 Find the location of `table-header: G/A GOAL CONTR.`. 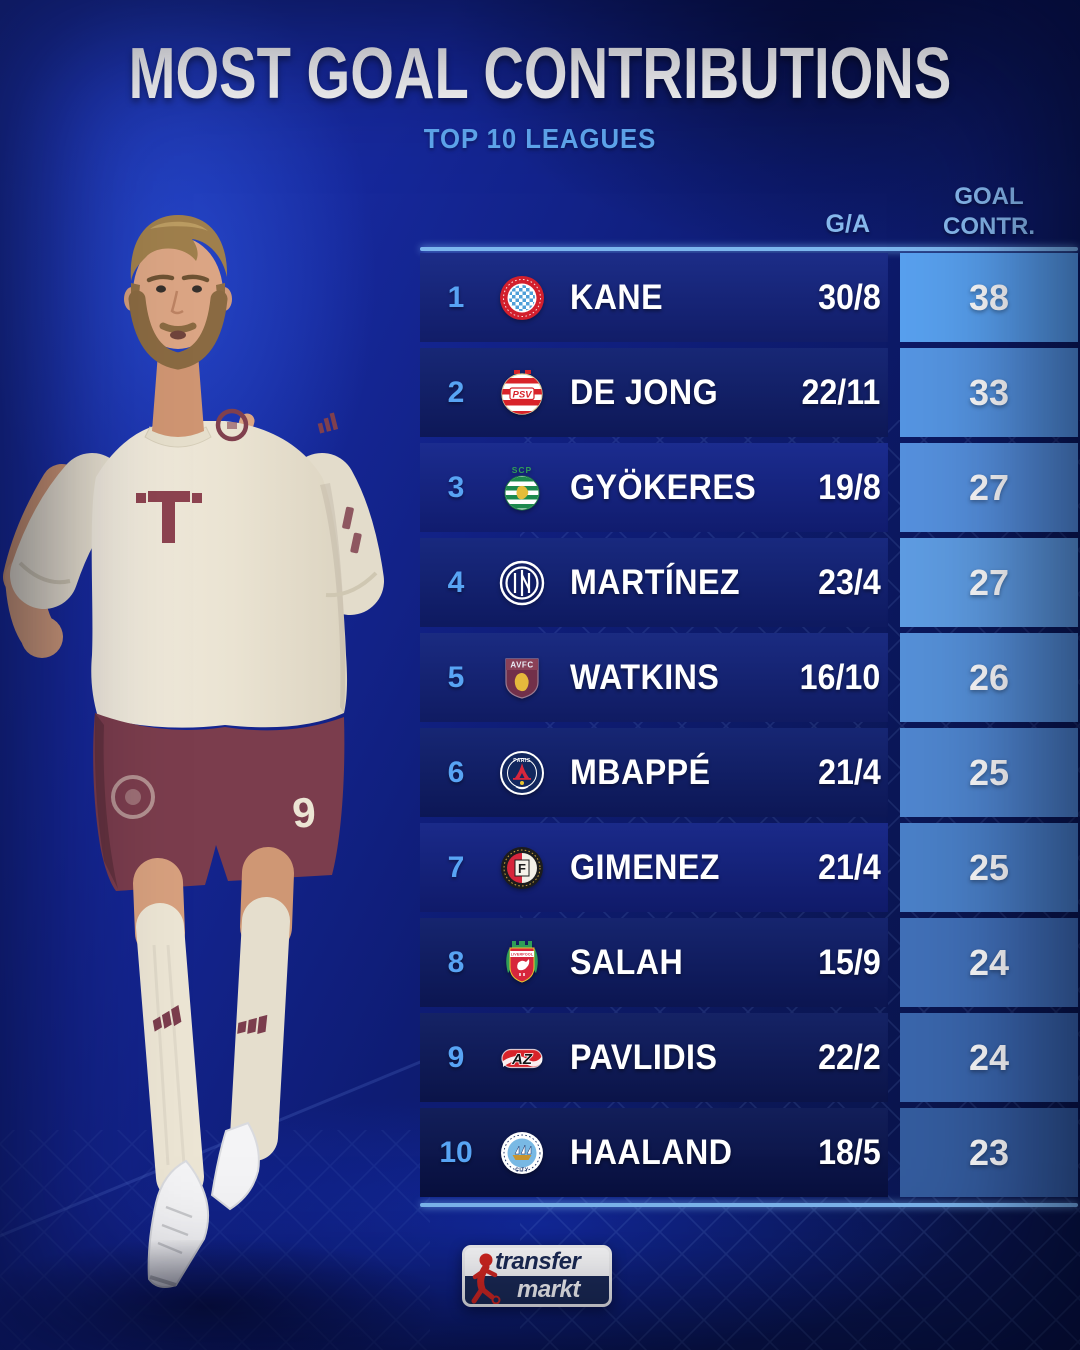

table-header: G/A GOAL CONTR. is located at coordinates (749, 214).